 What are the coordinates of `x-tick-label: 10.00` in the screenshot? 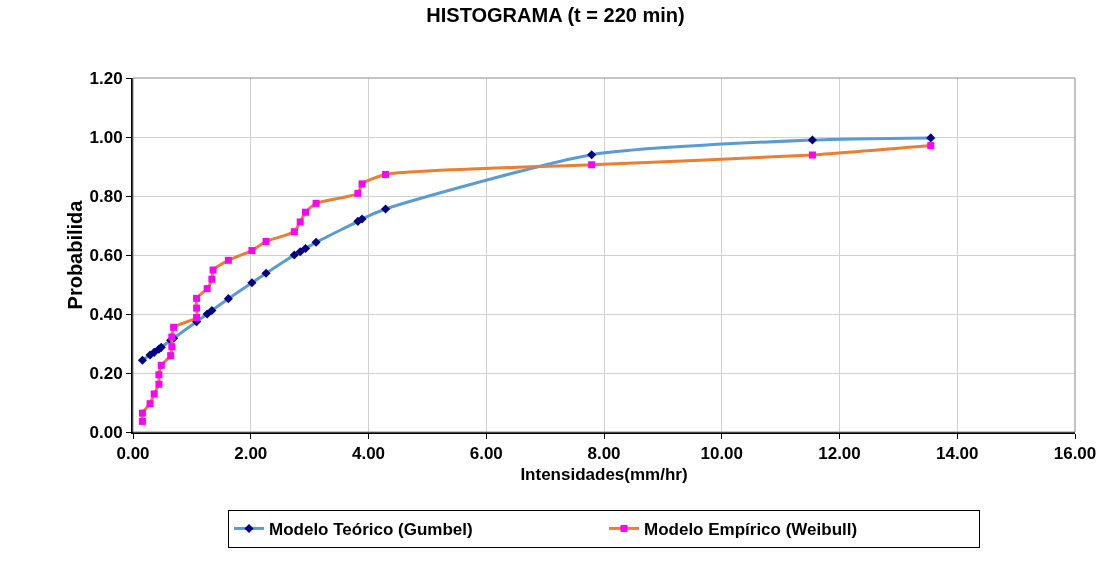 It's located at (722, 454).